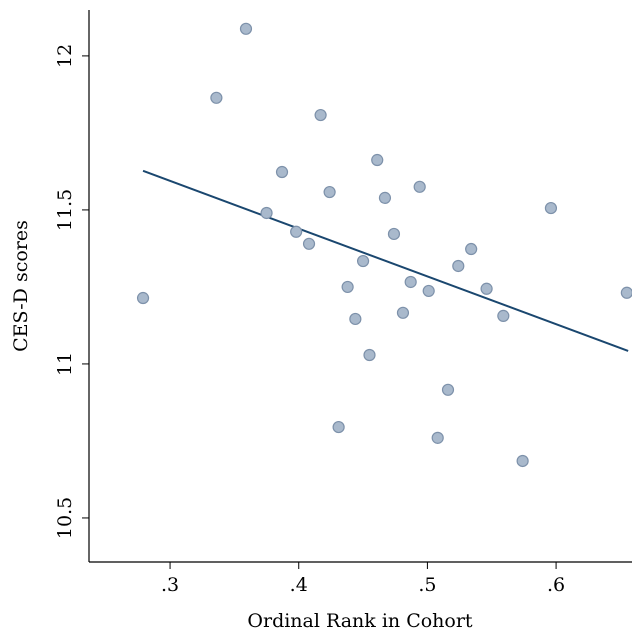 The width and height of the screenshot is (632, 634). I want to click on y-tick-label: 11.5, so click(65, 210).